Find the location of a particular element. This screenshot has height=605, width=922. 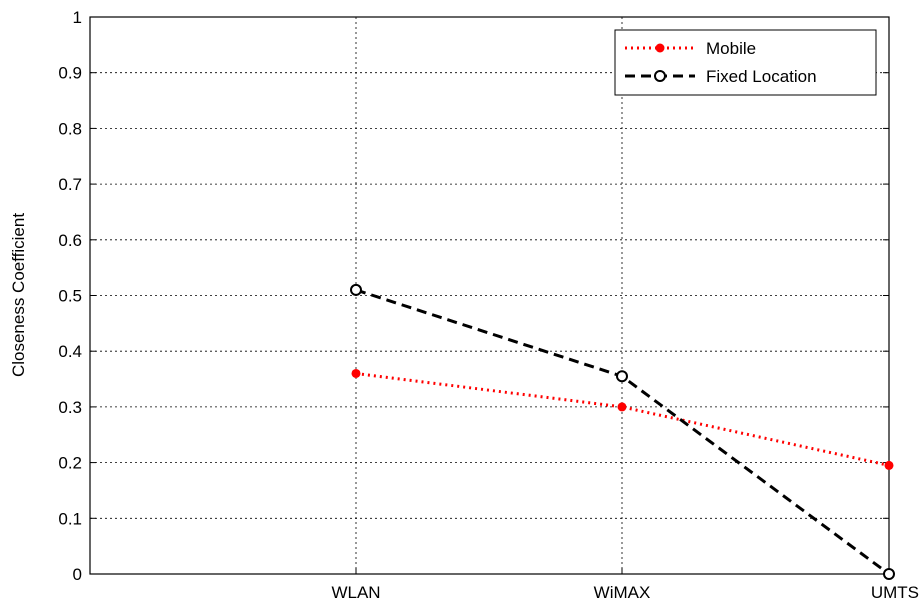

legend-fixed-marker is located at coordinates (660, 76).